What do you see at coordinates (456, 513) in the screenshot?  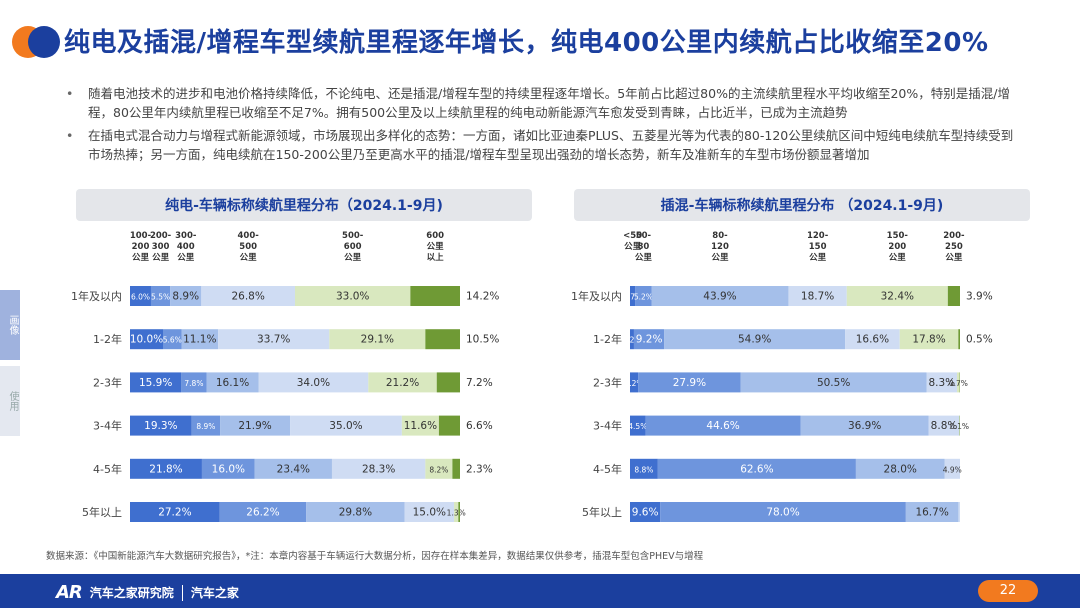 I see `data-label: 1.3%` at bounding box center [456, 513].